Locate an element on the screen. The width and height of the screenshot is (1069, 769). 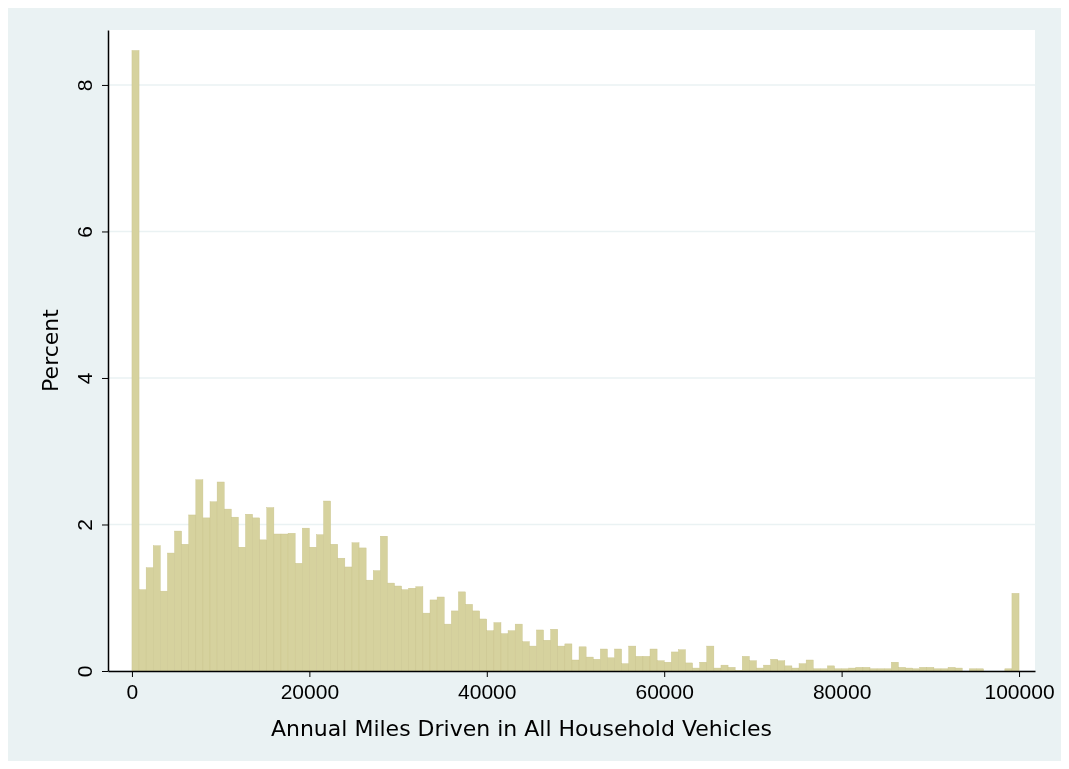
x-tick-label: 40000 is located at coordinates (487, 691).